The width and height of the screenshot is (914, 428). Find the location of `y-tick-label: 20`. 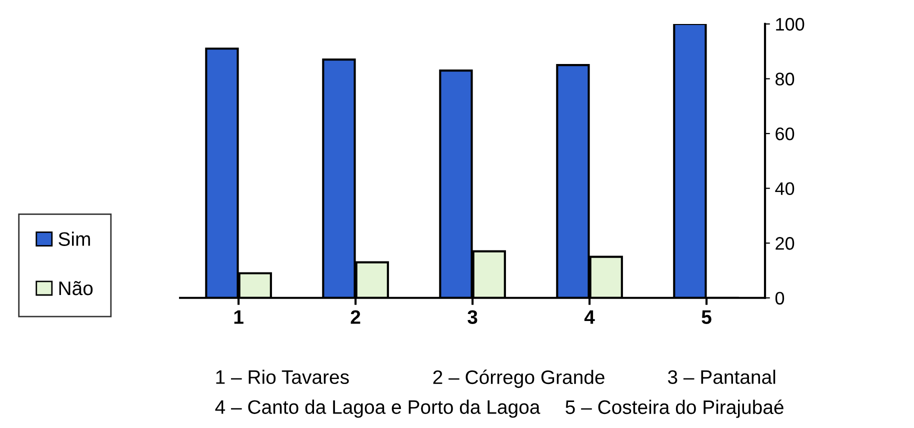

y-tick-label: 20 is located at coordinates (785, 243).